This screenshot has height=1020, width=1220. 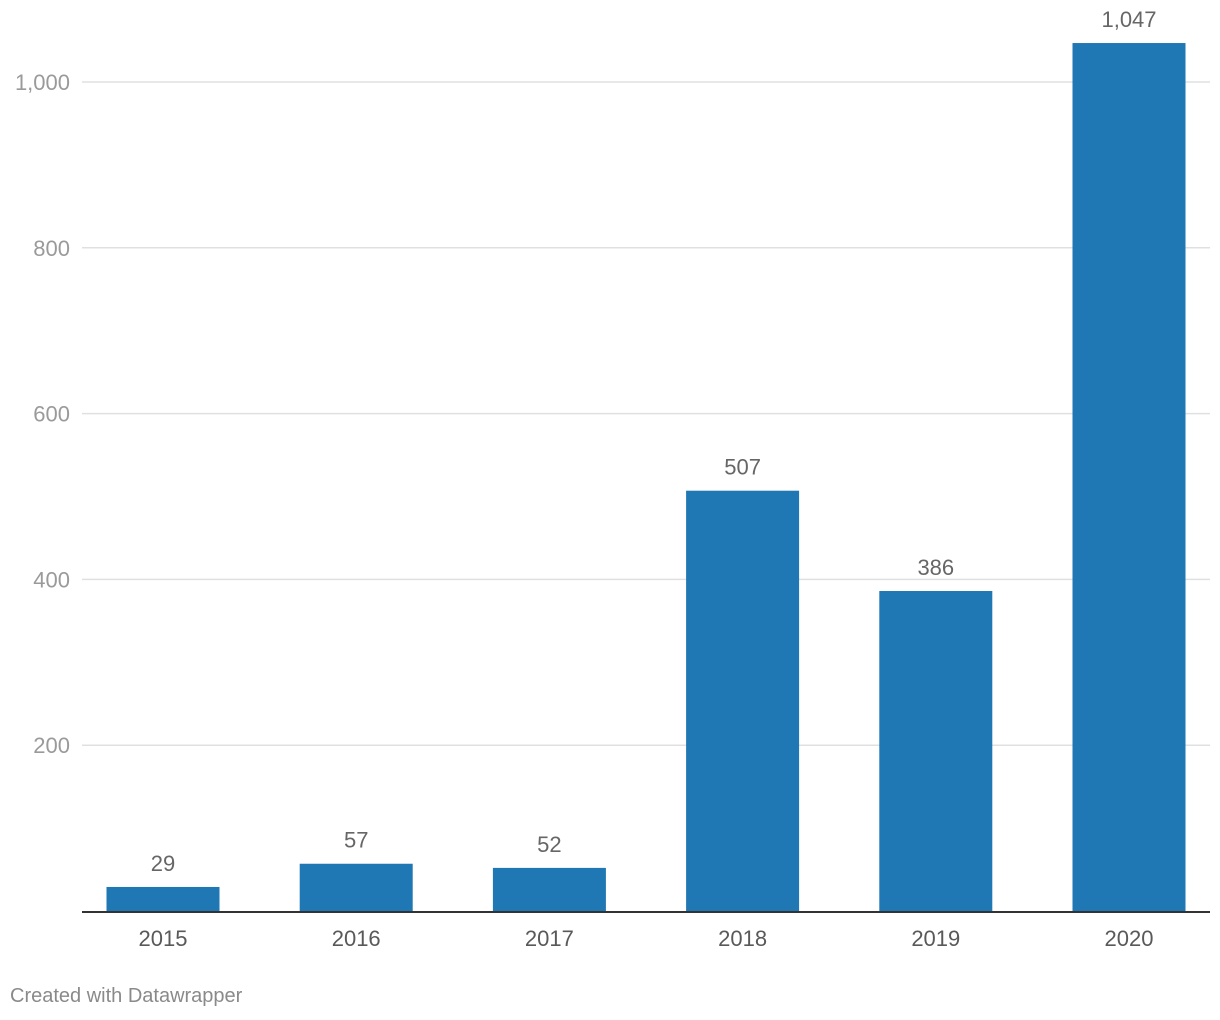 I want to click on x-tick-label: 2016, so click(x=356, y=938).